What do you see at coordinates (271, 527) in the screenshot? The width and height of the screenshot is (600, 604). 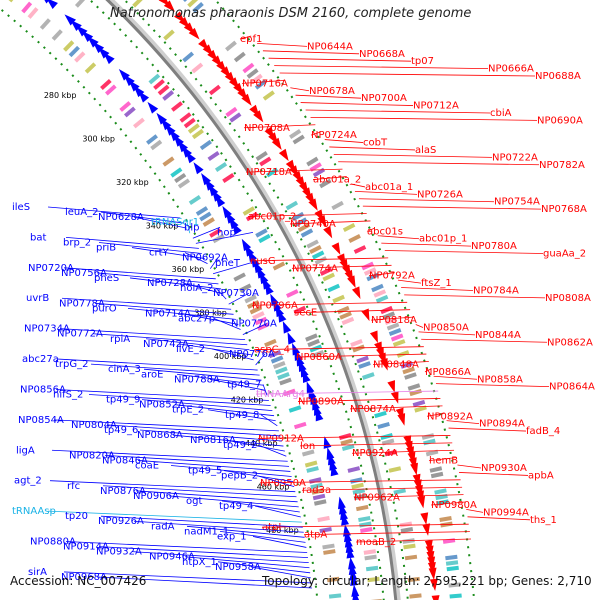 I see `plus-gene-label: atpI` at bounding box center [271, 527].